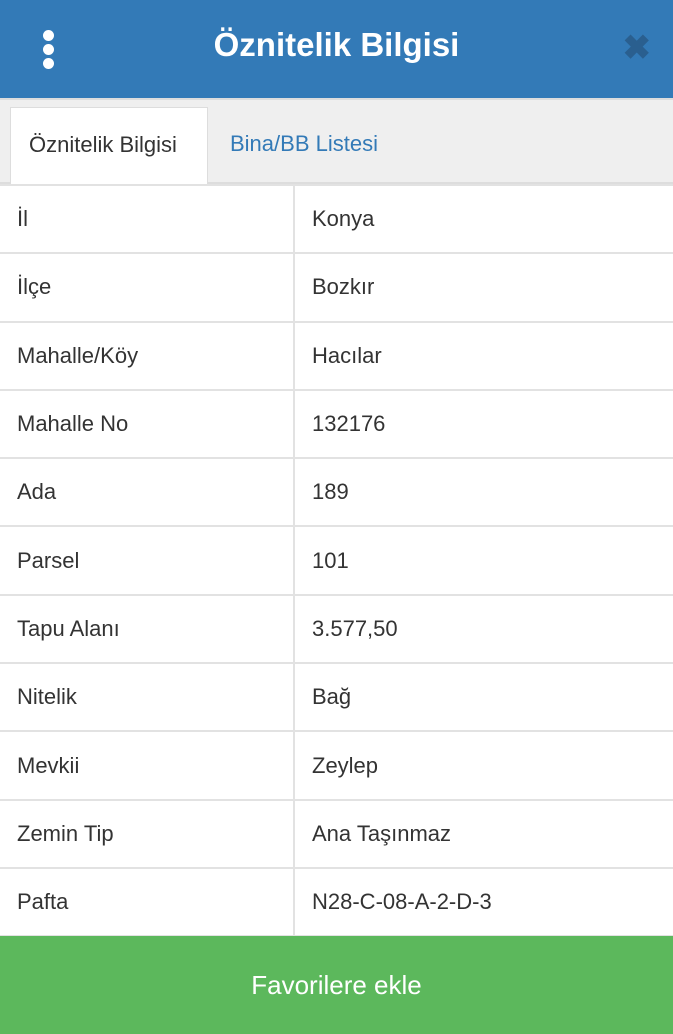 Image resolution: width=673 pixels, height=1034 pixels. What do you see at coordinates (483, 902) in the screenshot?
I see `row-value: N28-C-08-A-2-D-3` at bounding box center [483, 902].